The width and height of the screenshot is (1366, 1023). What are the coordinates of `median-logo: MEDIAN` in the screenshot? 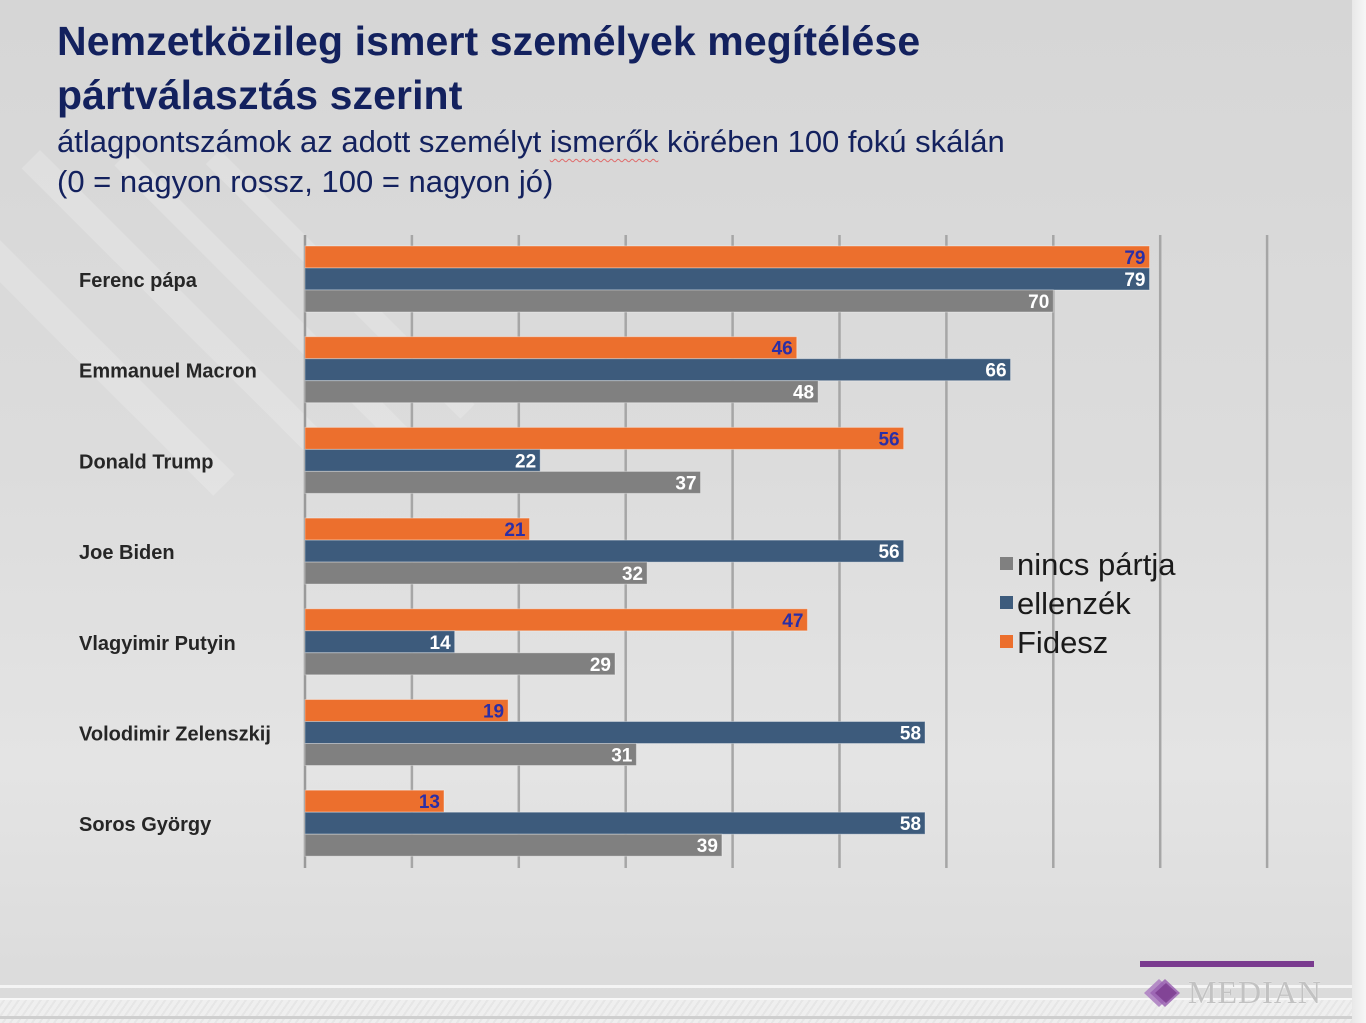 It's located at (1231, 992).